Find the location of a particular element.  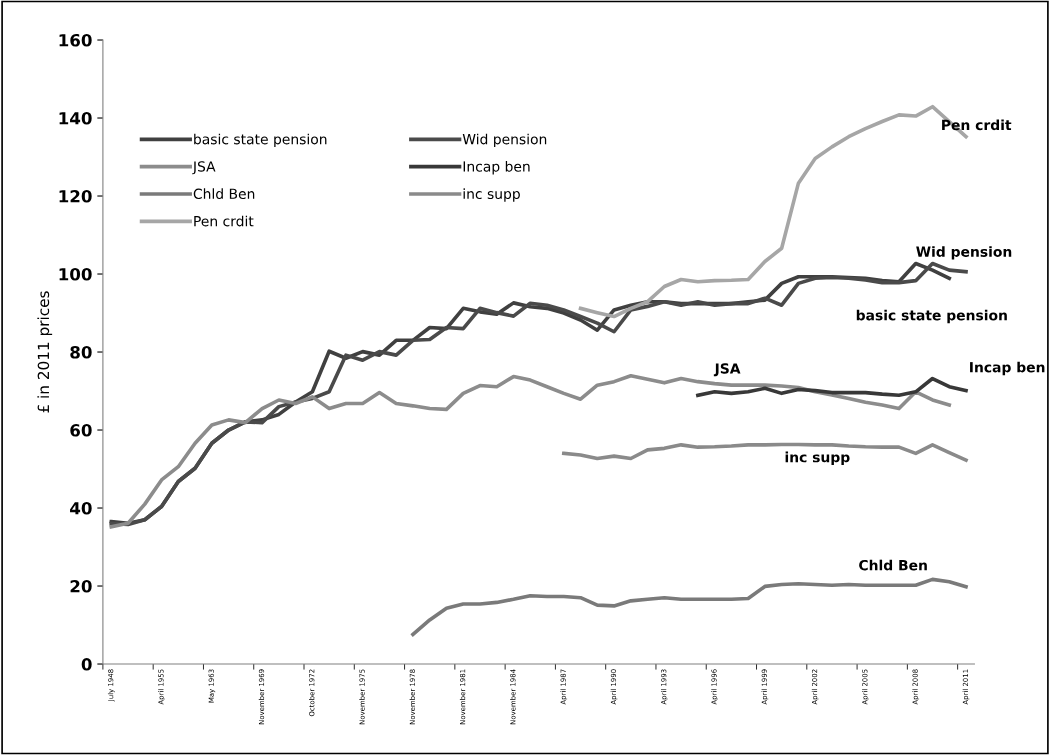

y-tick-label: 140 is located at coordinates (75, 118).